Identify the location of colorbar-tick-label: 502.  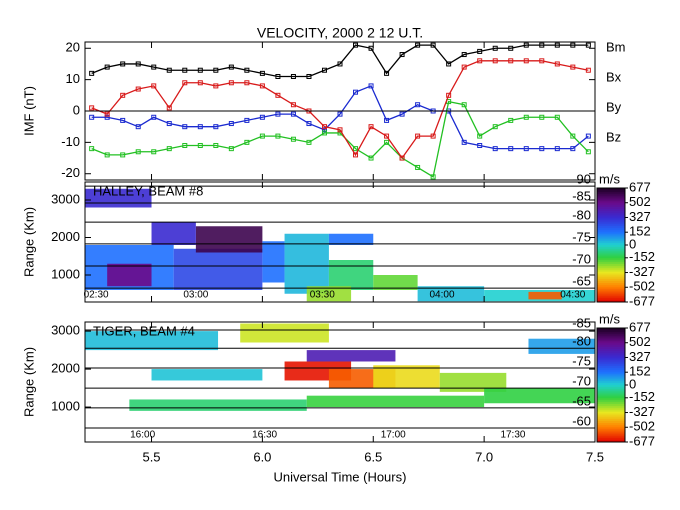
(640, 201).